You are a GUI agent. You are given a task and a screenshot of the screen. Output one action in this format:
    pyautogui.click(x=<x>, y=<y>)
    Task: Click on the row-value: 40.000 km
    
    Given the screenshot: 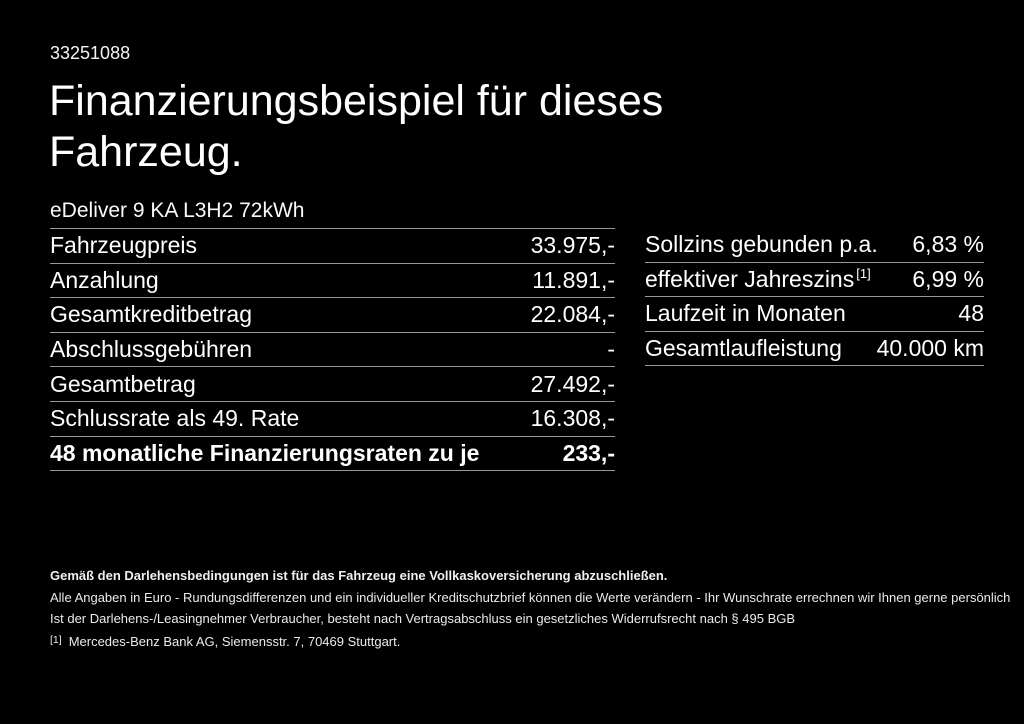 What is the action you would take?
    pyautogui.click(x=930, y=348)
    